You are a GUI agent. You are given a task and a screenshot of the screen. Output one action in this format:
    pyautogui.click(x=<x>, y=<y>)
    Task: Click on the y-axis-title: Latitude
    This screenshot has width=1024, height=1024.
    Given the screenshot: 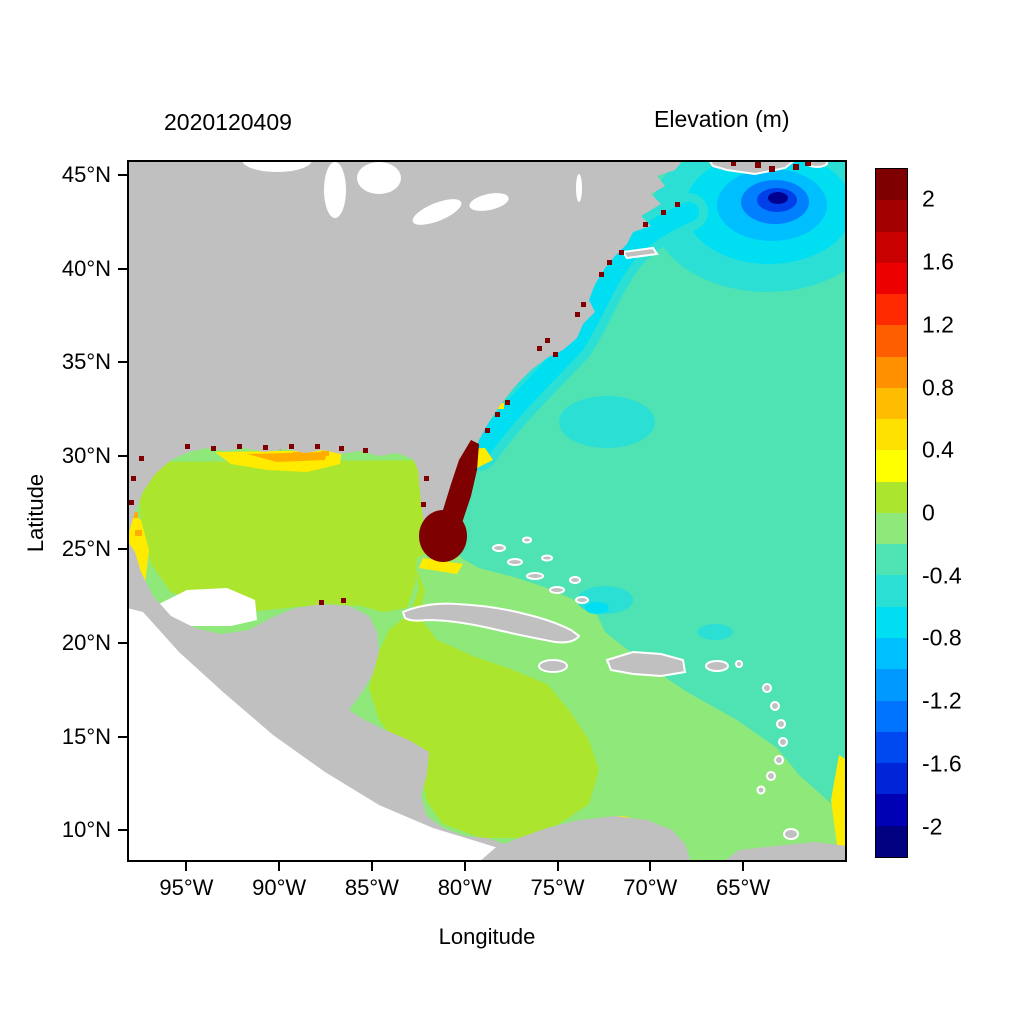 What is the action you would take?
    pyautogui.click(x=35, y=513)
    